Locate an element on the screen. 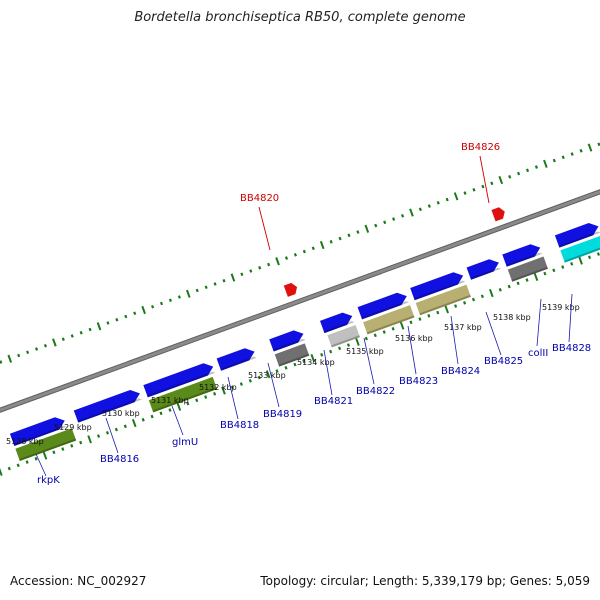  feature-BB4821-shade is located at coordinates (345, 341).